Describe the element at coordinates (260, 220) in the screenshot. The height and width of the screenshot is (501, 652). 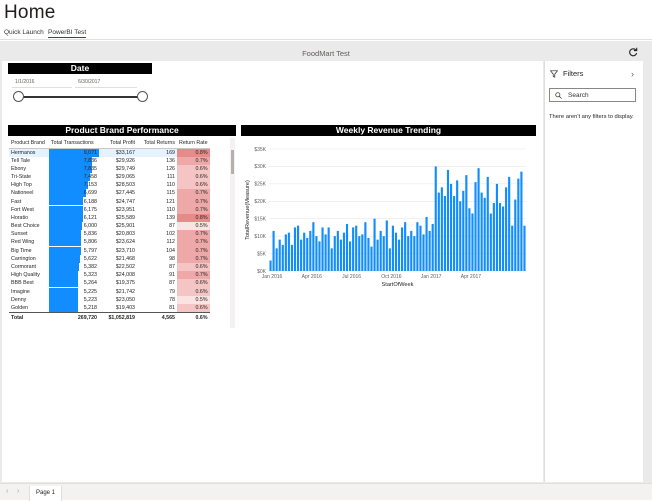
I see `y-tick-label: $15K` at that location.